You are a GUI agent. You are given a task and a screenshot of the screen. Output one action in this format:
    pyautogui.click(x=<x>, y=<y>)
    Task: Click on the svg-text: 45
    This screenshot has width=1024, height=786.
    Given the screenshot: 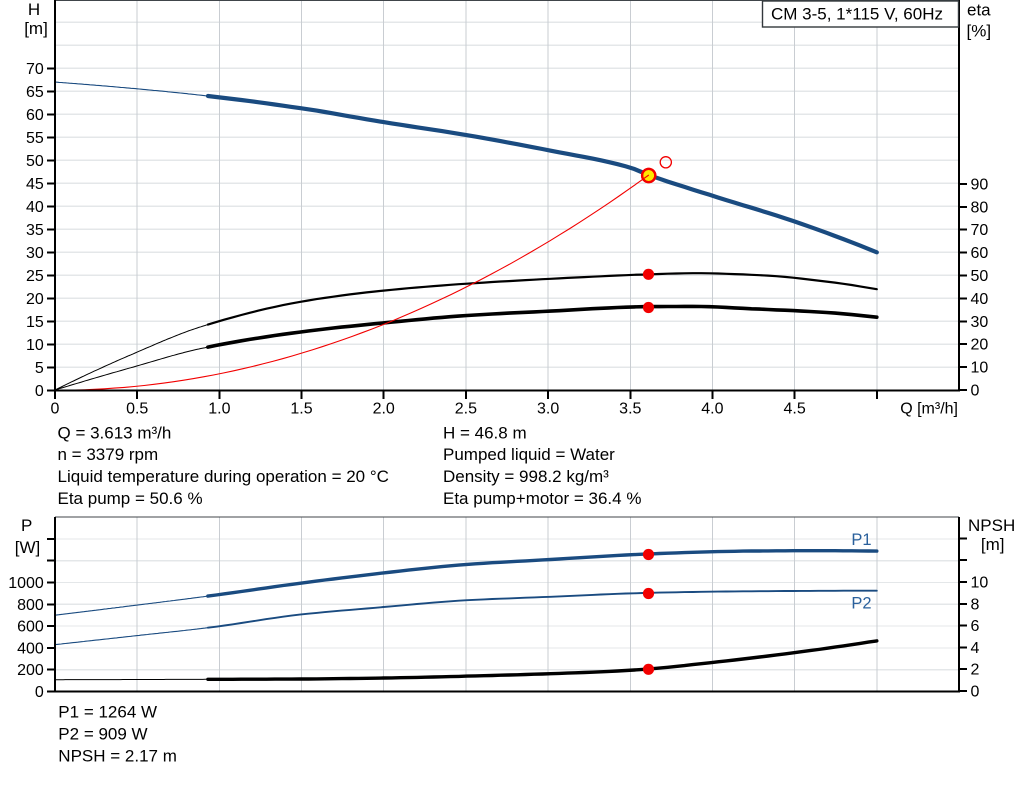 What is the action you would take?
    pyautogui.click(x=35, y=184)
    